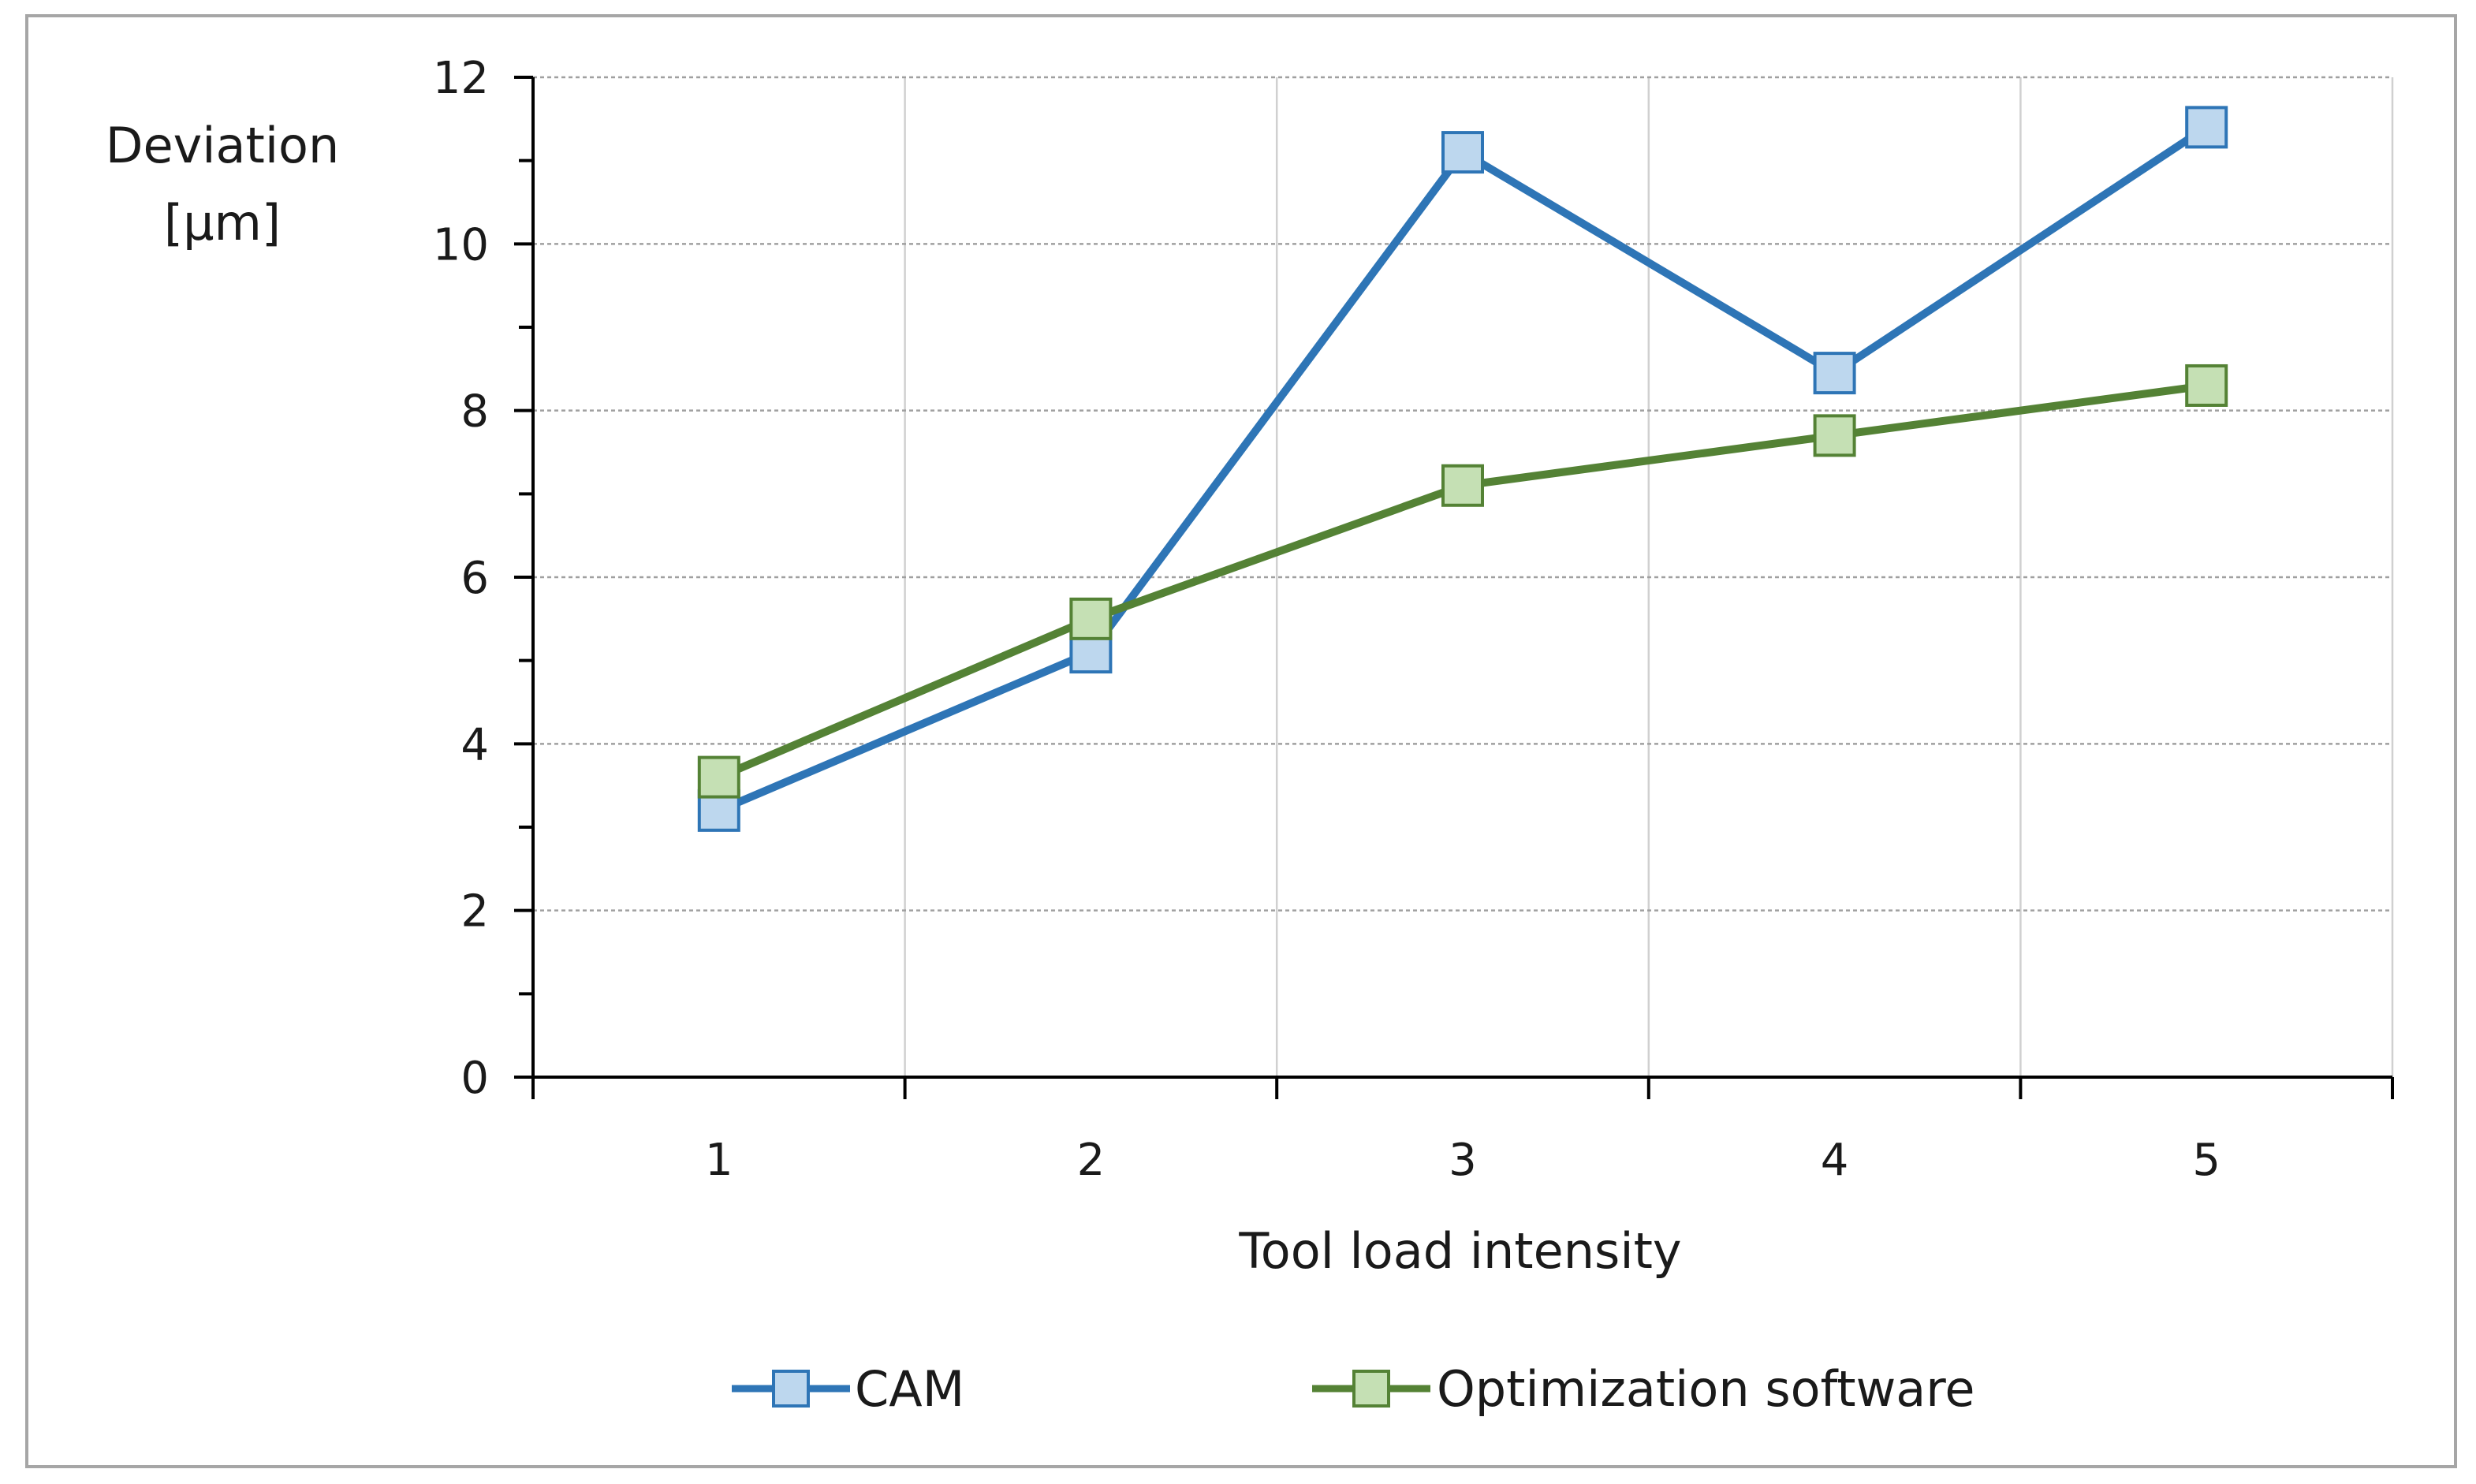 Image resolution: width=2476 pixels, height=1484 pixels. What do you see at coordinates (475, 578) in the screenshot?
I see `y-tick-label: 6` at bounding box center [475, 578].